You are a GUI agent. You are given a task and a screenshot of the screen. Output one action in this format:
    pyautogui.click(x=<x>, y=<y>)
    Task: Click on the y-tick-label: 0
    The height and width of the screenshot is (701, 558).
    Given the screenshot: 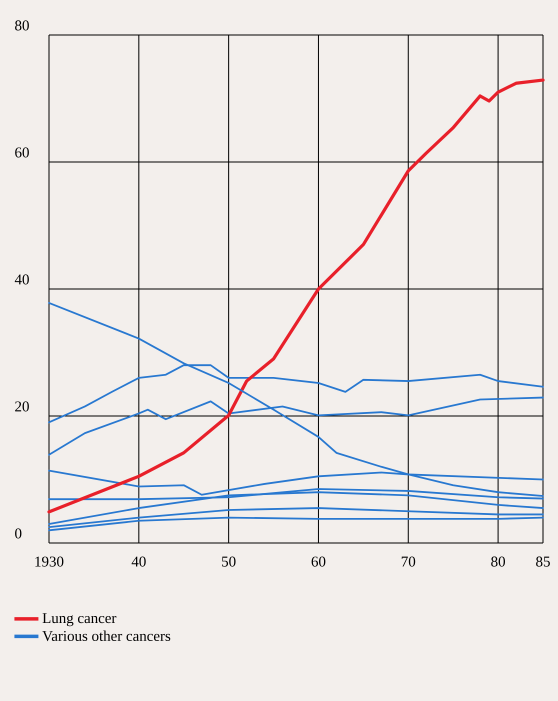 What is the action you would take?
    pyautogui.click(x=18, y=533)
    